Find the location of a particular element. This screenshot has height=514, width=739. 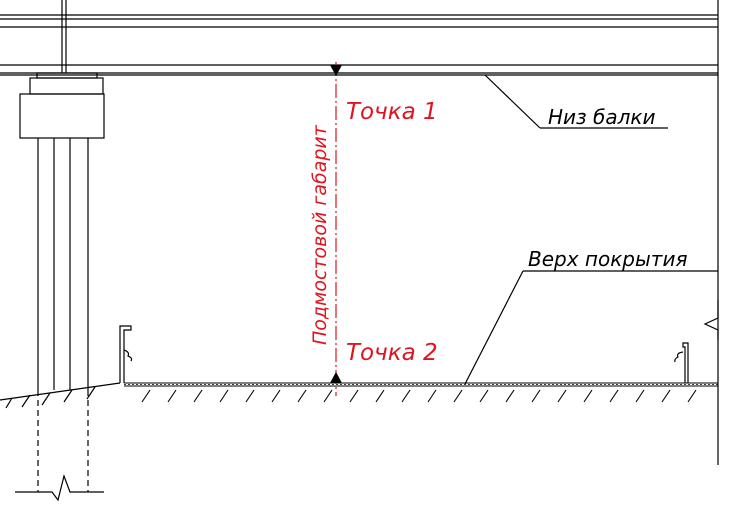

bridge-pier is located at coordinates (60, 287).